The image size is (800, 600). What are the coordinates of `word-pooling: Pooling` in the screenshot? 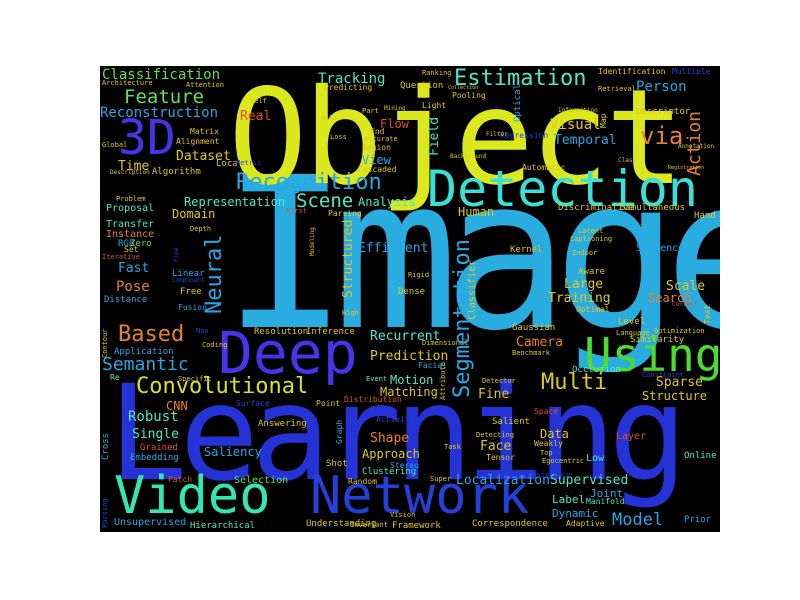 It's located at (469, 95).